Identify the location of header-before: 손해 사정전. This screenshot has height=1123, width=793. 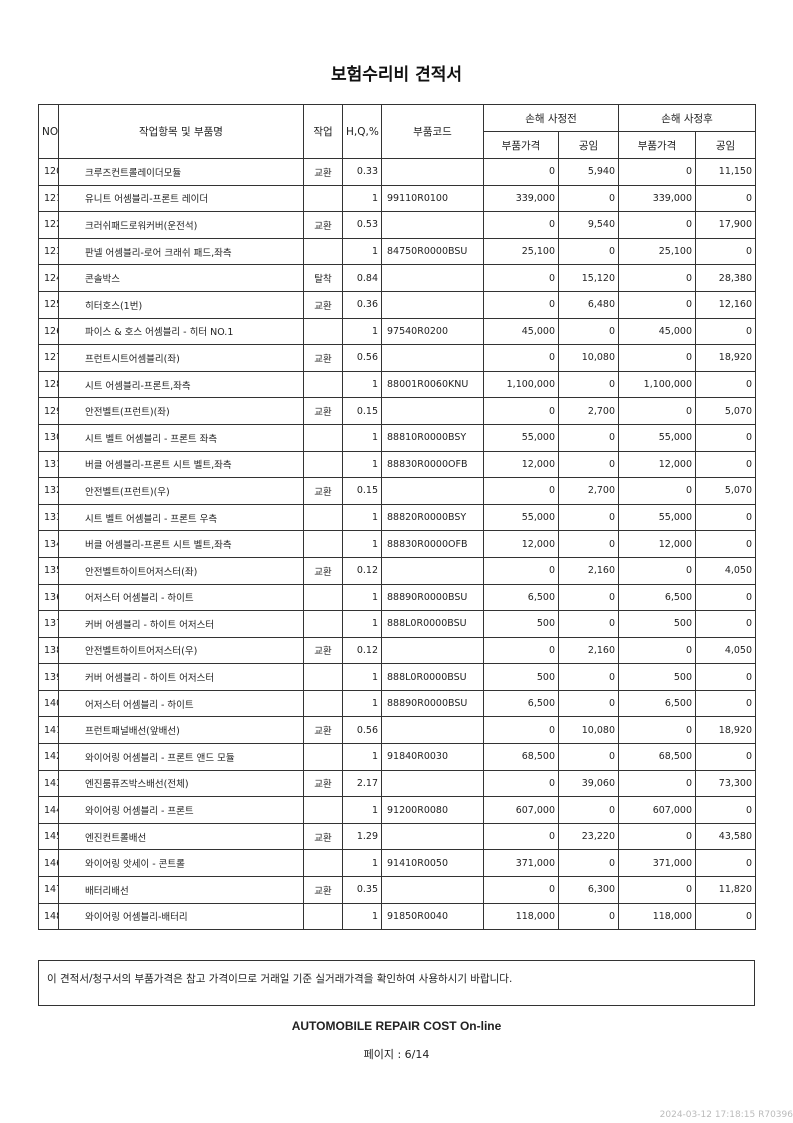
(551, 118).